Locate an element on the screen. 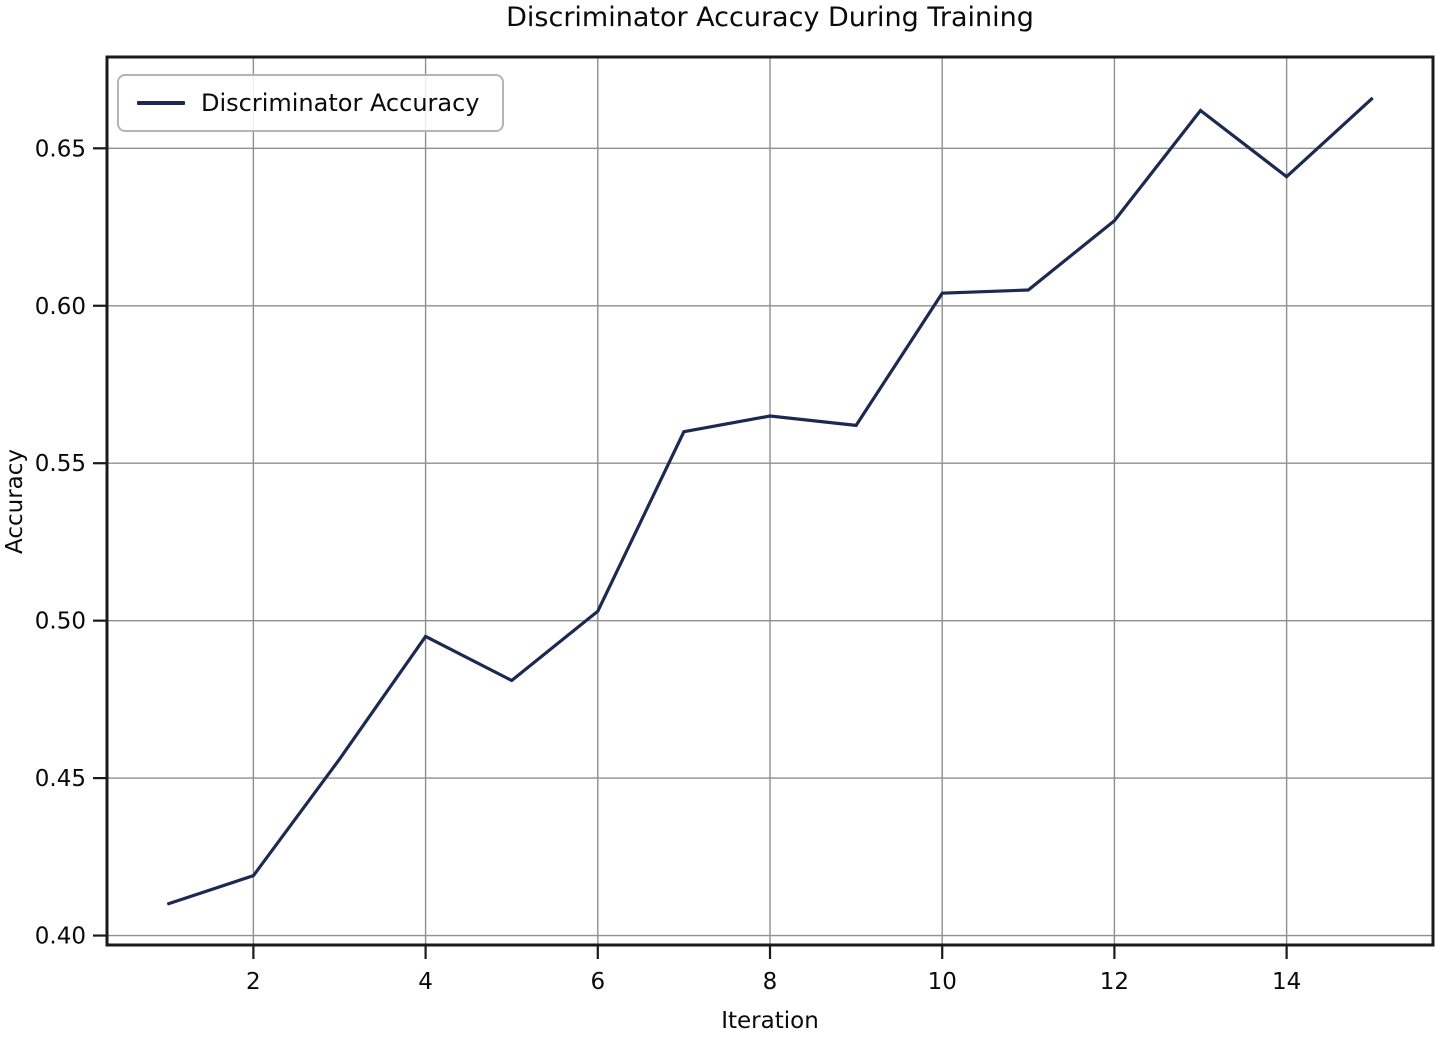 This screenshot has width=1441, height=1043. y-tick-label: 0.40 is located at coordinates (60, 937).